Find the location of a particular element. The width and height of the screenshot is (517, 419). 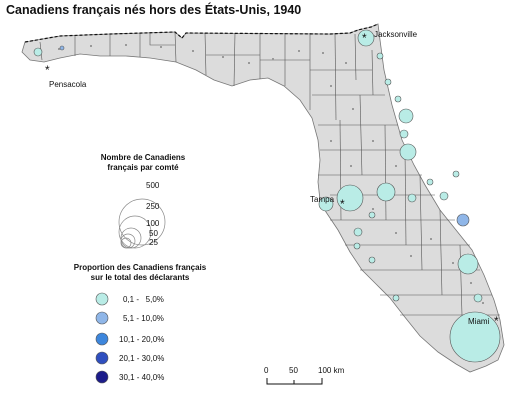

scale-bar-tick: 100 km is located at coordinates (331, 370).